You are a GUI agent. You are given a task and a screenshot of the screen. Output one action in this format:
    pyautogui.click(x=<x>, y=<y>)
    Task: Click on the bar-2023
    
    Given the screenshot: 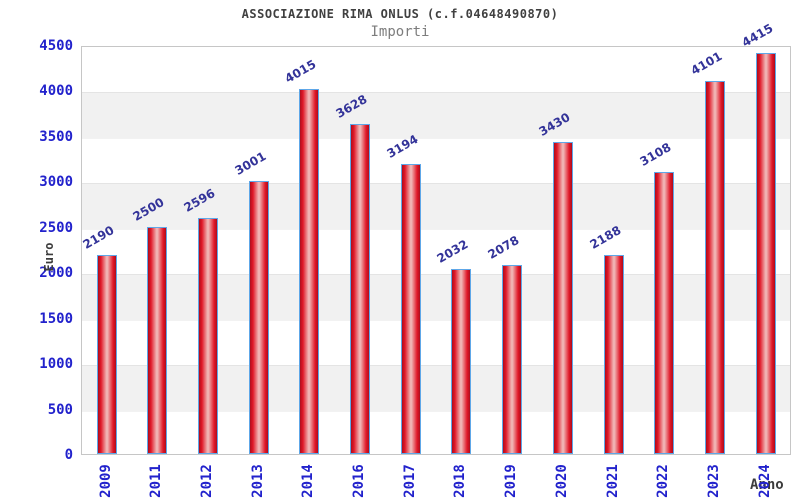 What is the action you would take?
    pyautogui.click(x=714, y=267)
    